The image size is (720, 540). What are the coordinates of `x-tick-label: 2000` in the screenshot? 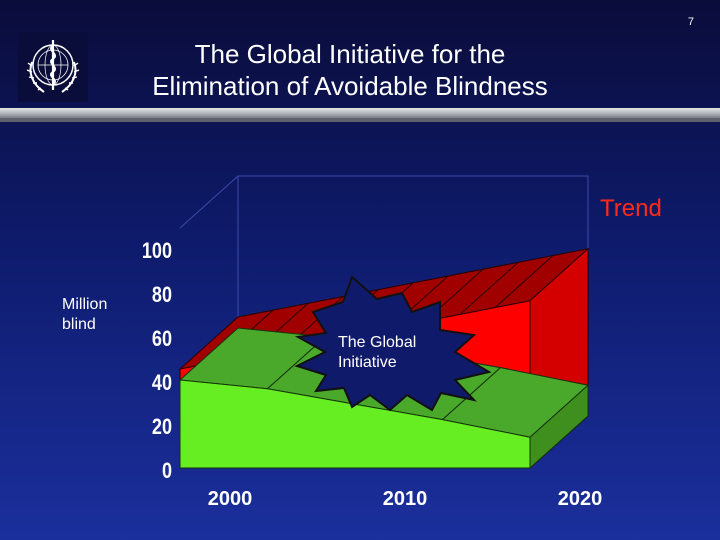 It's located at (230, 499).